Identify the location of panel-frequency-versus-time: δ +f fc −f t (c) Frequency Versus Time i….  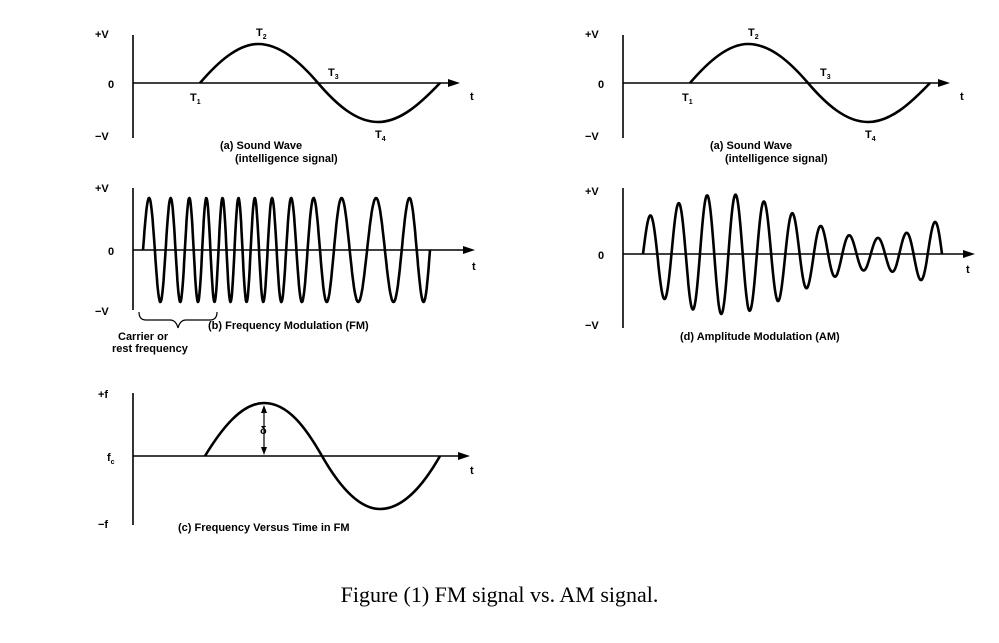
(286, 461).